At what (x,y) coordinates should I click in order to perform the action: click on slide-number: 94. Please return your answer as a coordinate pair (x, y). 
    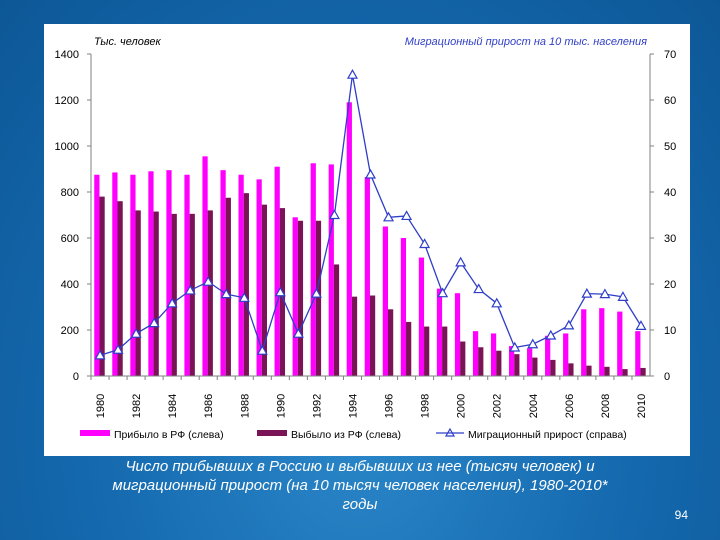
    Looking at the image, I should click on (681, 515).